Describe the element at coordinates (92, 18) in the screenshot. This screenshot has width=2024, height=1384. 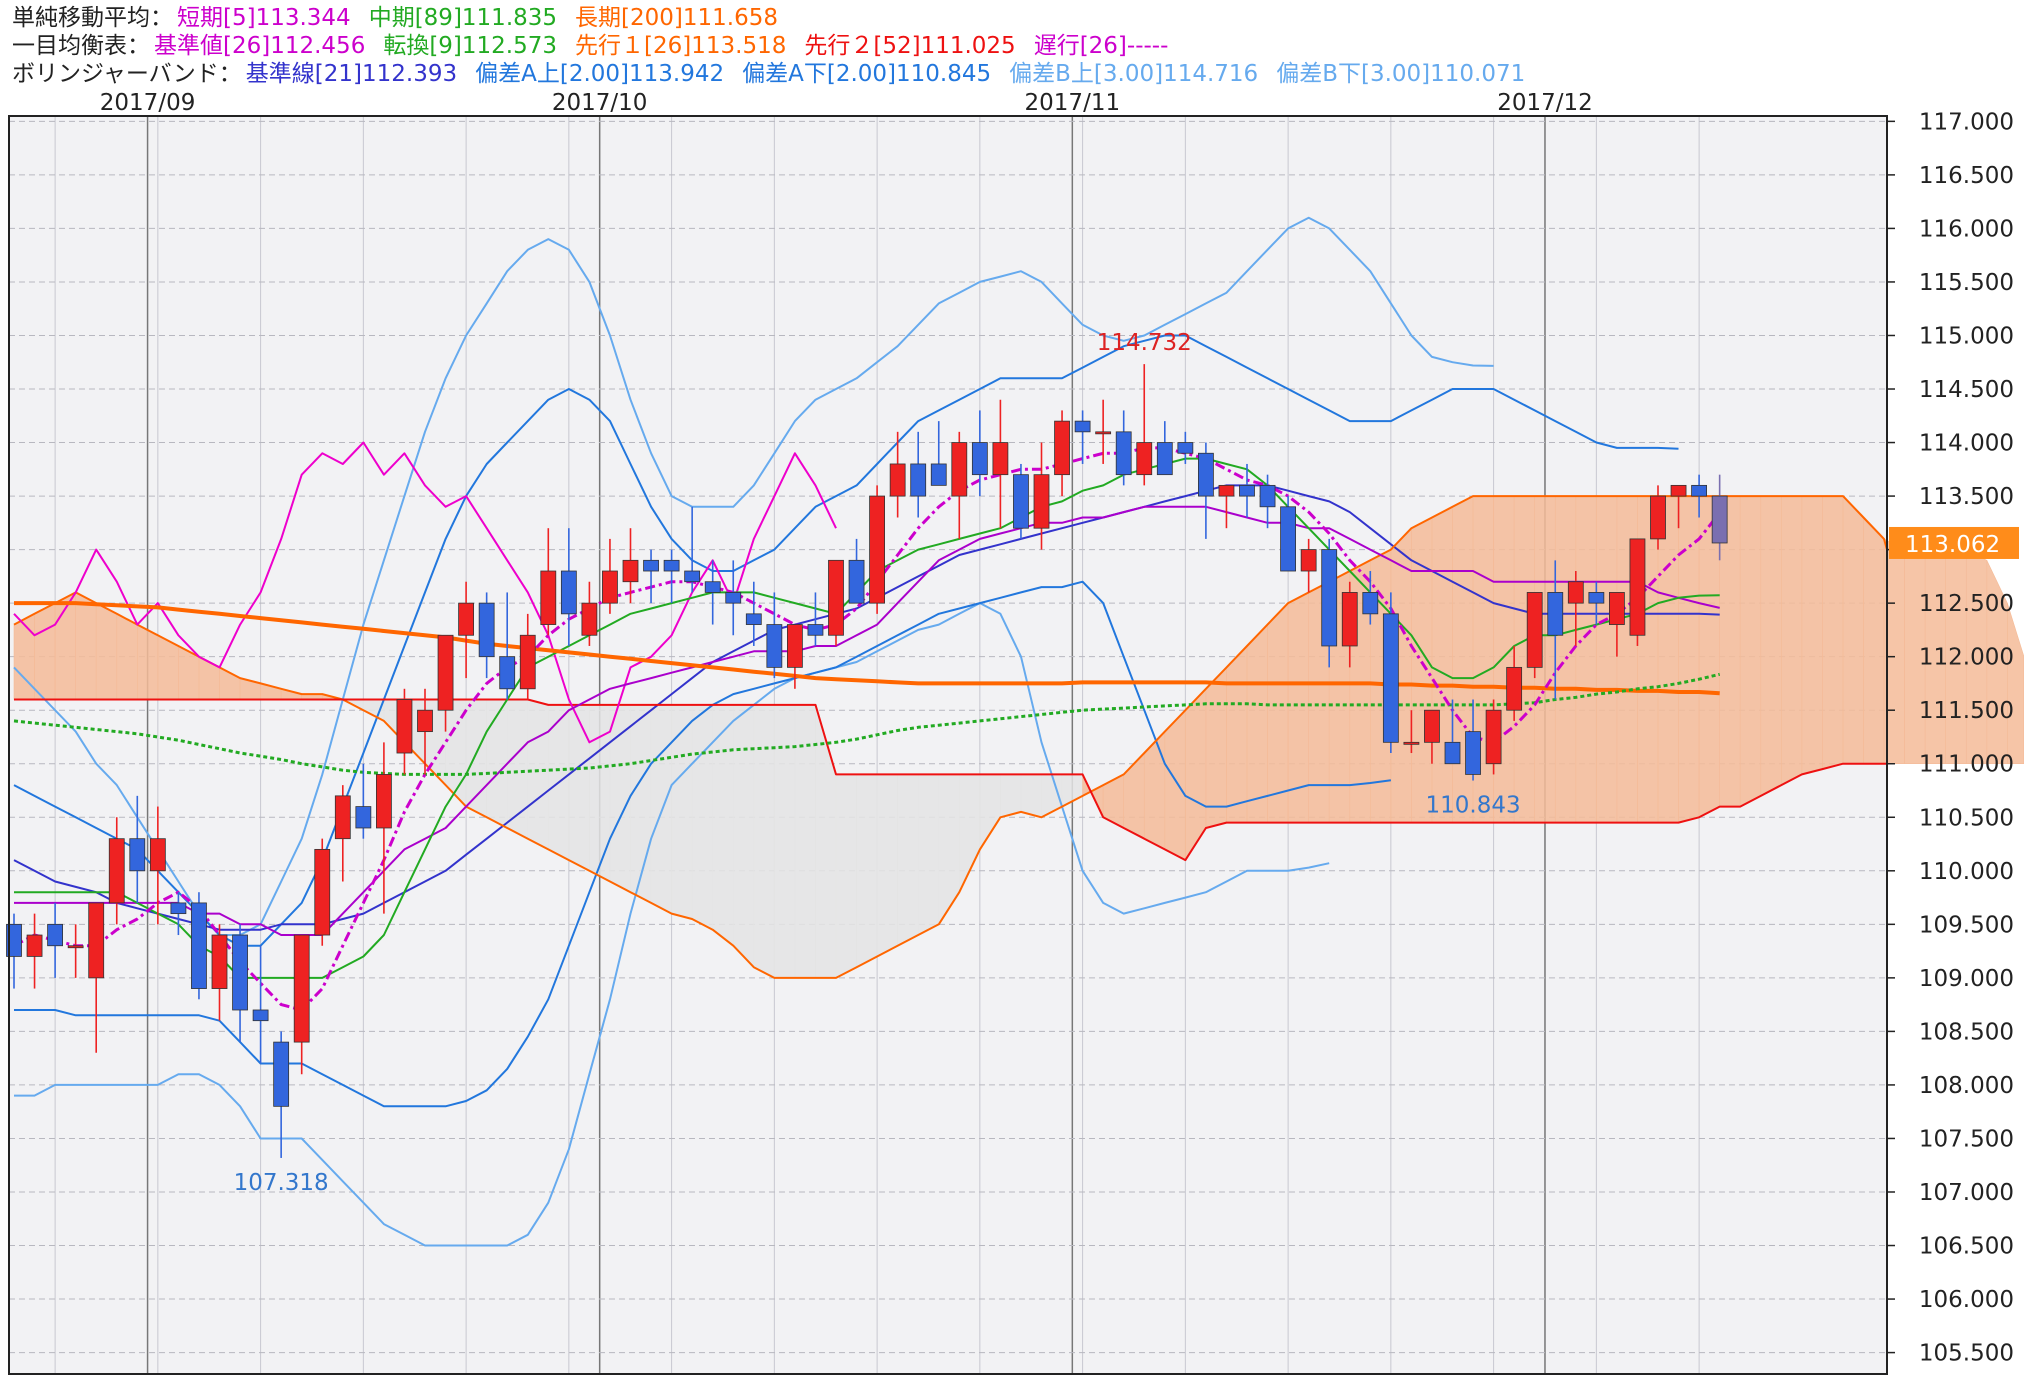
I see `legend-sma-label: 単純移動平均：` at that location.